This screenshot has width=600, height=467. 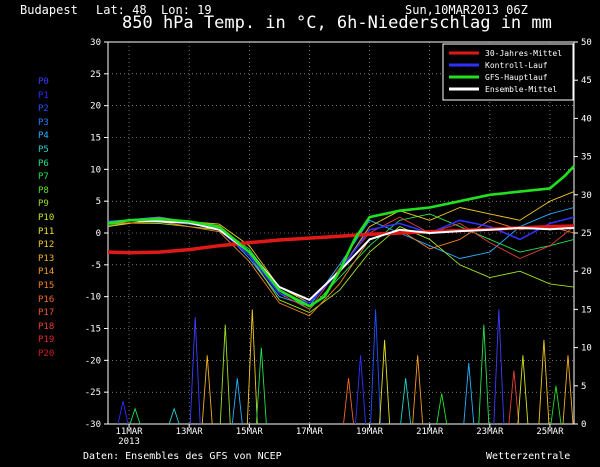 I want to click on member-label-p10: P10, so click(x=46, y=218).